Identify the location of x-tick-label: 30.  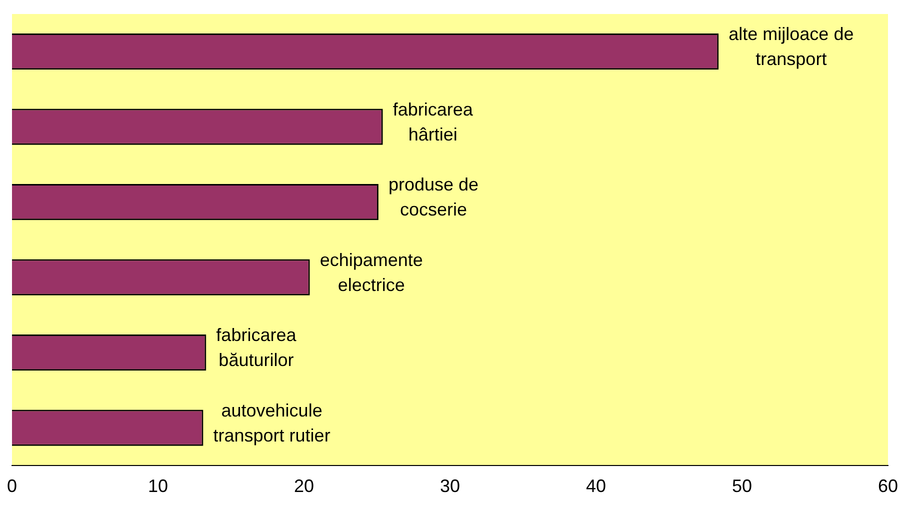
(450, 486).